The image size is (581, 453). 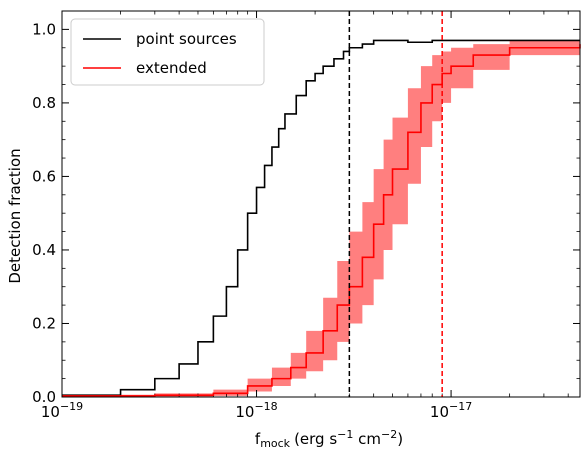 I want to click on x-axis-label: fmock (erg s−1 cm−2), so click(x=329, y=439).